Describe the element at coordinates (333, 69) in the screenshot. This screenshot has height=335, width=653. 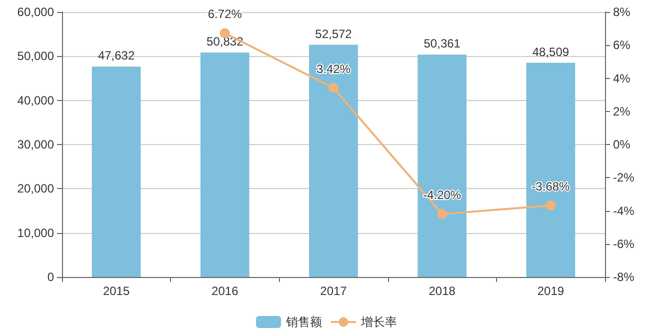
I see `data-label: 3.42%` at that location.